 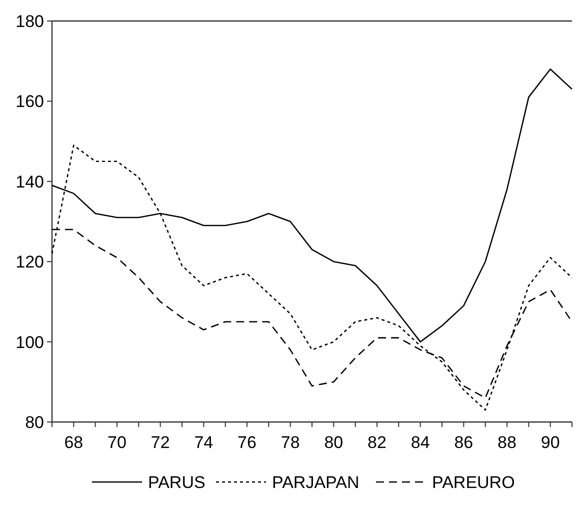 What do you see at coordinates (34, 422) in the screenshot?
I see `y-tick-label: 80` at bounding box center [34, 422].